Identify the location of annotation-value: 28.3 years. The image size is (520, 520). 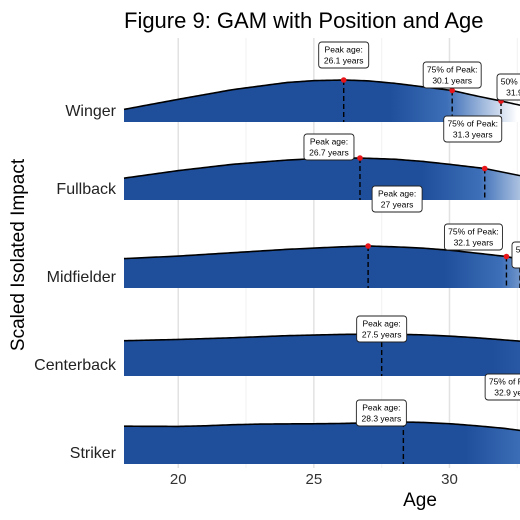
(382, 419).